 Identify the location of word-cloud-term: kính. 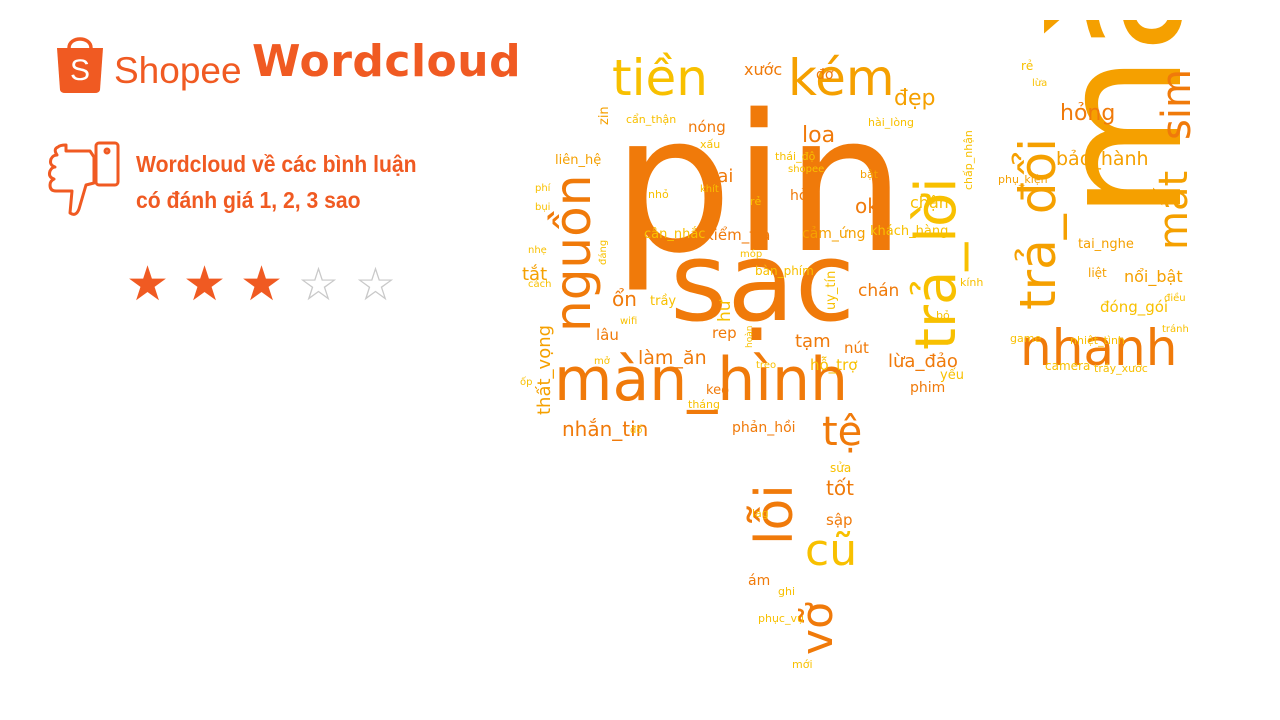
(971, 282).